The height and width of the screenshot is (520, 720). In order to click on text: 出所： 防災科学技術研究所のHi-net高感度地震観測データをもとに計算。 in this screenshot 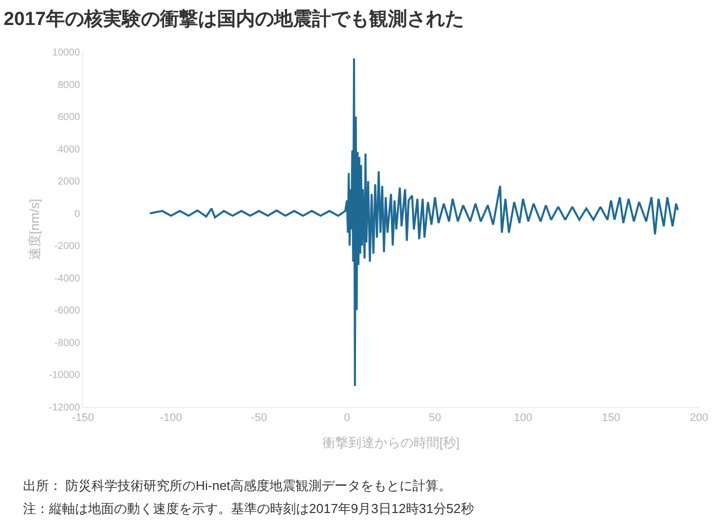, I will do `click(237, 485)`.